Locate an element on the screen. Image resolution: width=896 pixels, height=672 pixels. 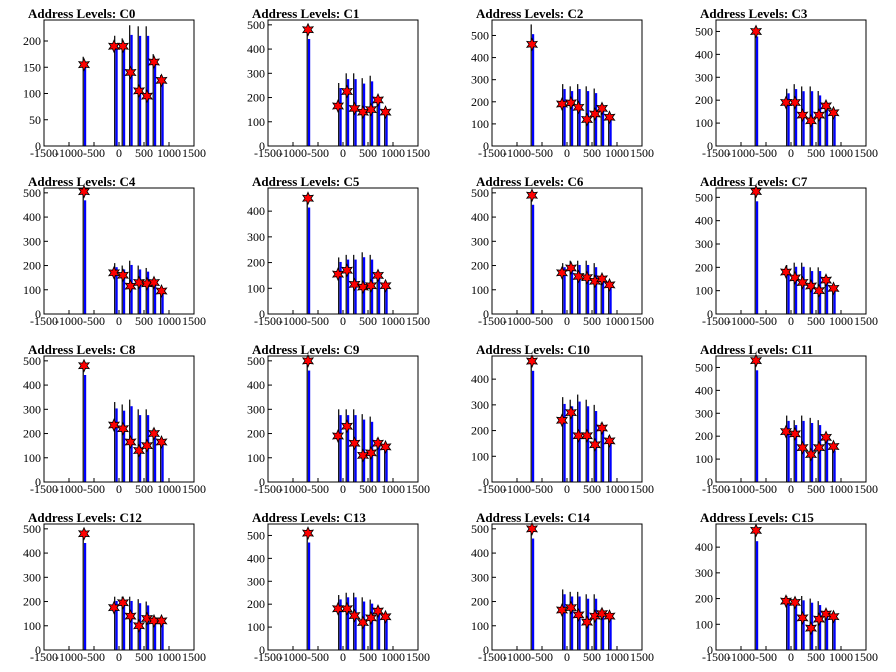
chart-title: Address Levels: C0 is located at coordinates (81, 13).